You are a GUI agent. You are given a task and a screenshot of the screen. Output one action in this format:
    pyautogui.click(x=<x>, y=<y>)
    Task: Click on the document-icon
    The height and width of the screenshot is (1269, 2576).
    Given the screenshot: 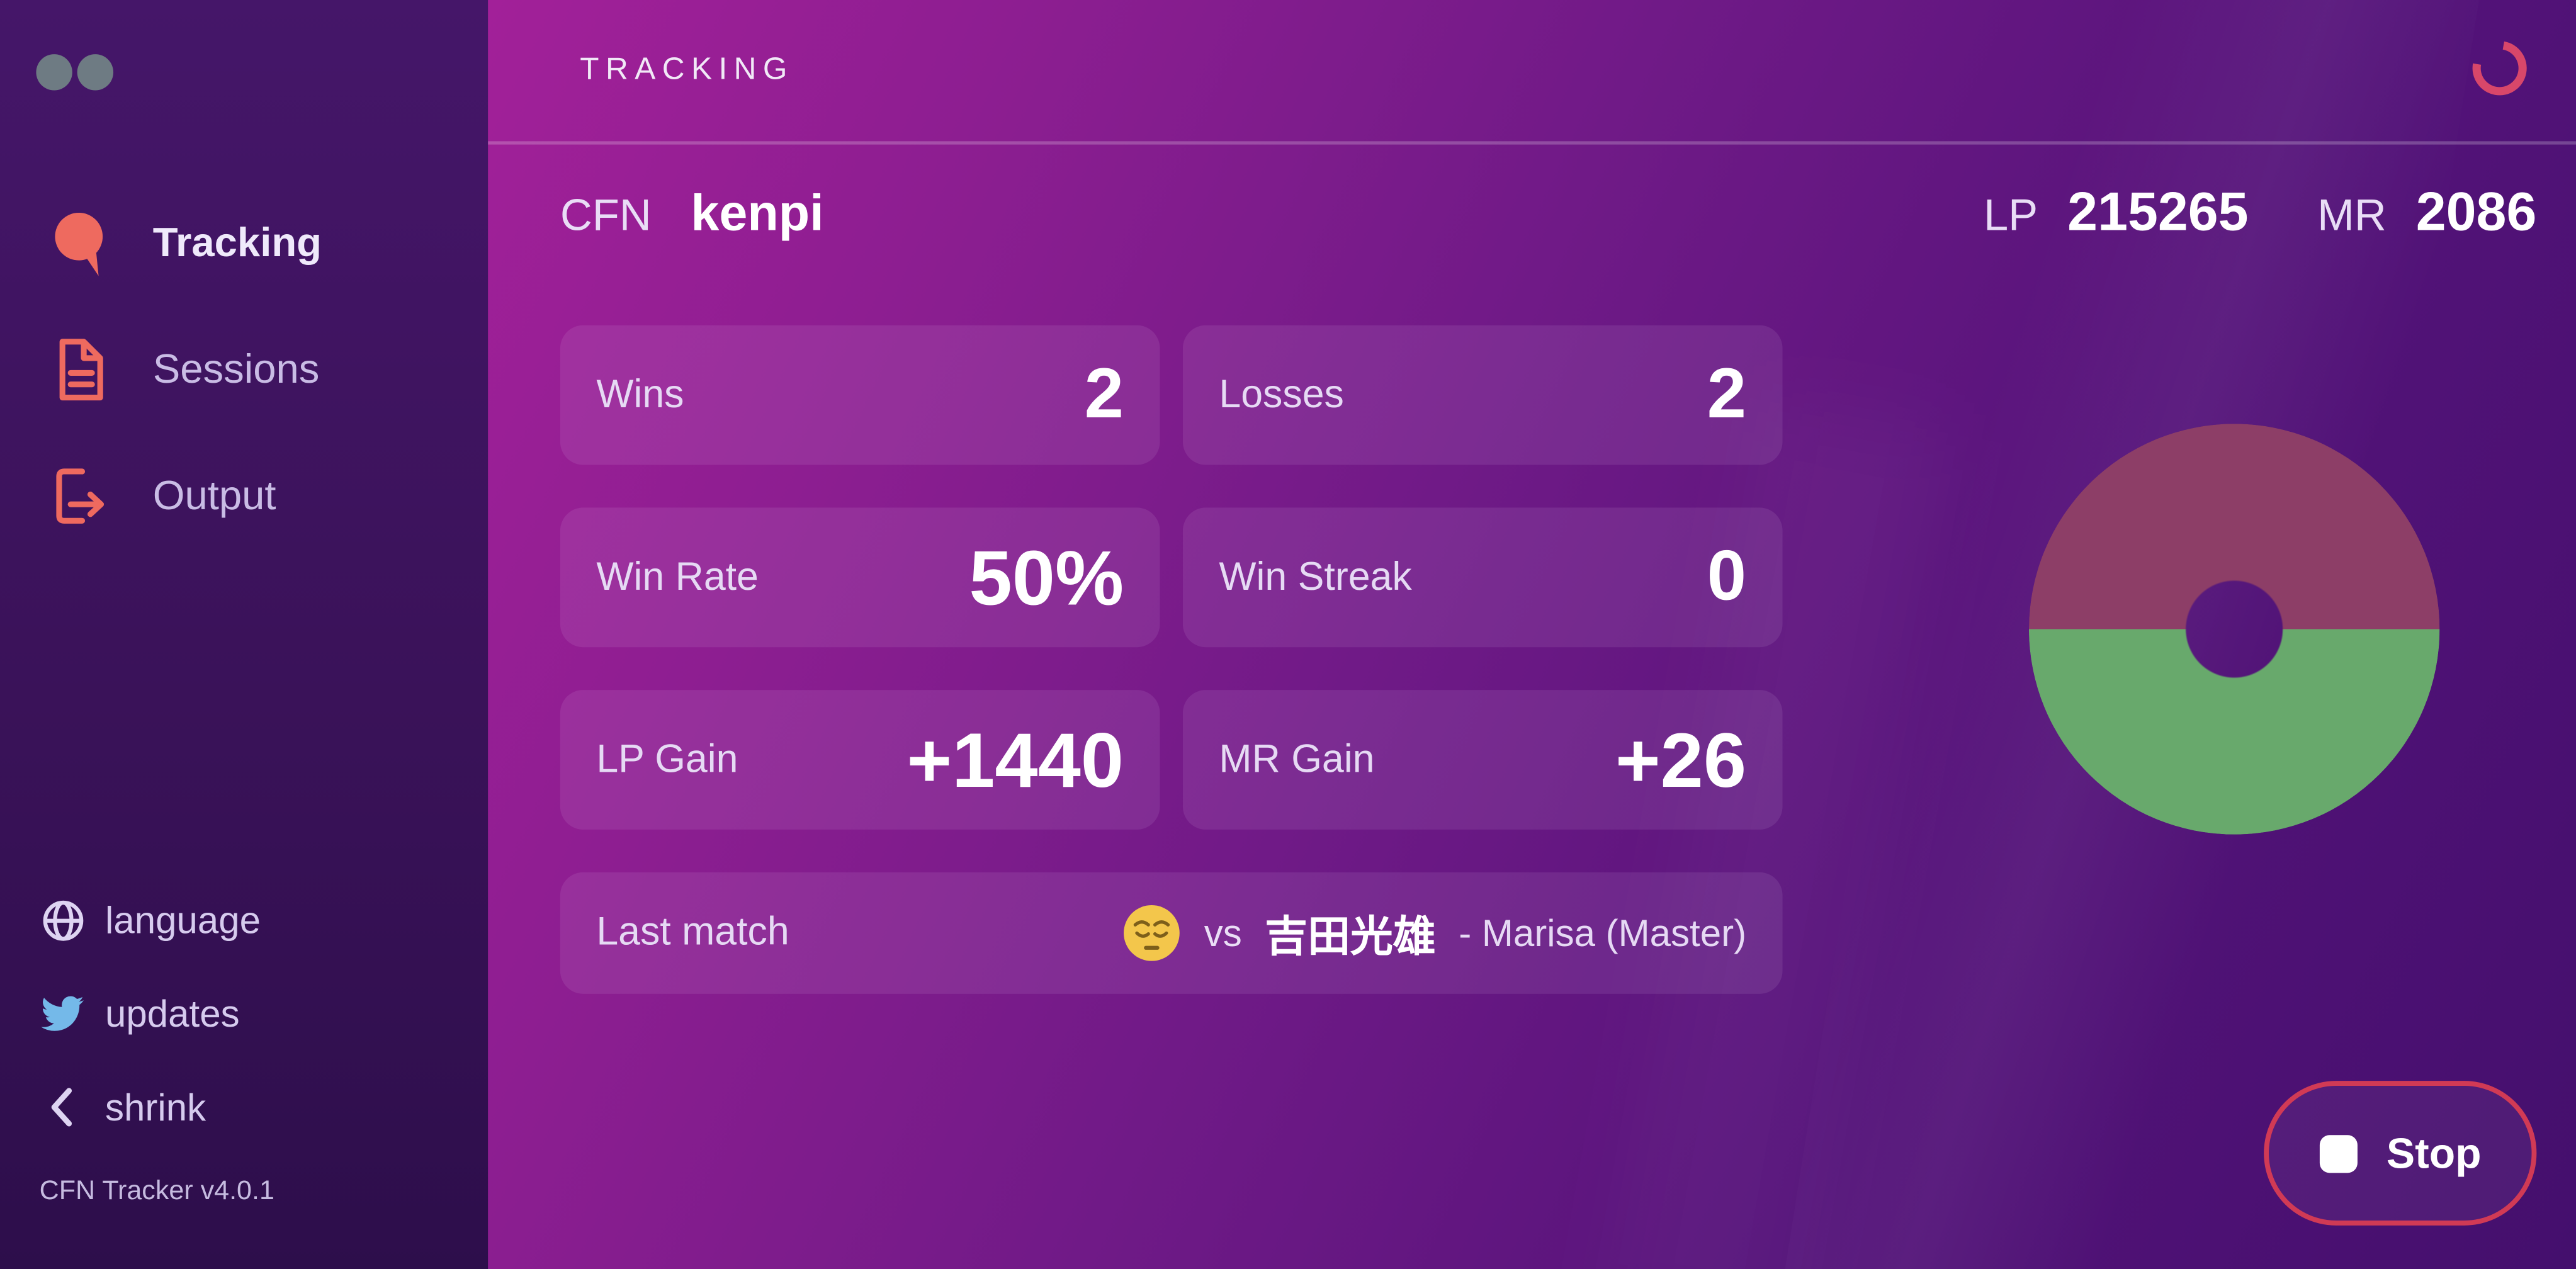 What is the action you would take?
    pyautogui.click(x=80, y=370)
    